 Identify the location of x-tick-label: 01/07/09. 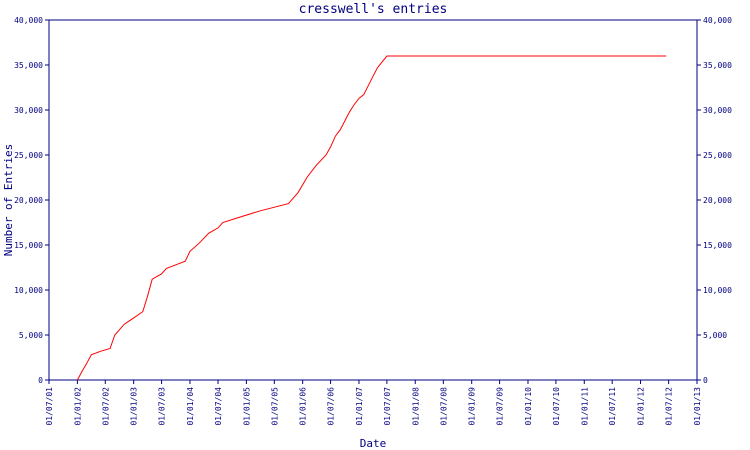
(500, 406).